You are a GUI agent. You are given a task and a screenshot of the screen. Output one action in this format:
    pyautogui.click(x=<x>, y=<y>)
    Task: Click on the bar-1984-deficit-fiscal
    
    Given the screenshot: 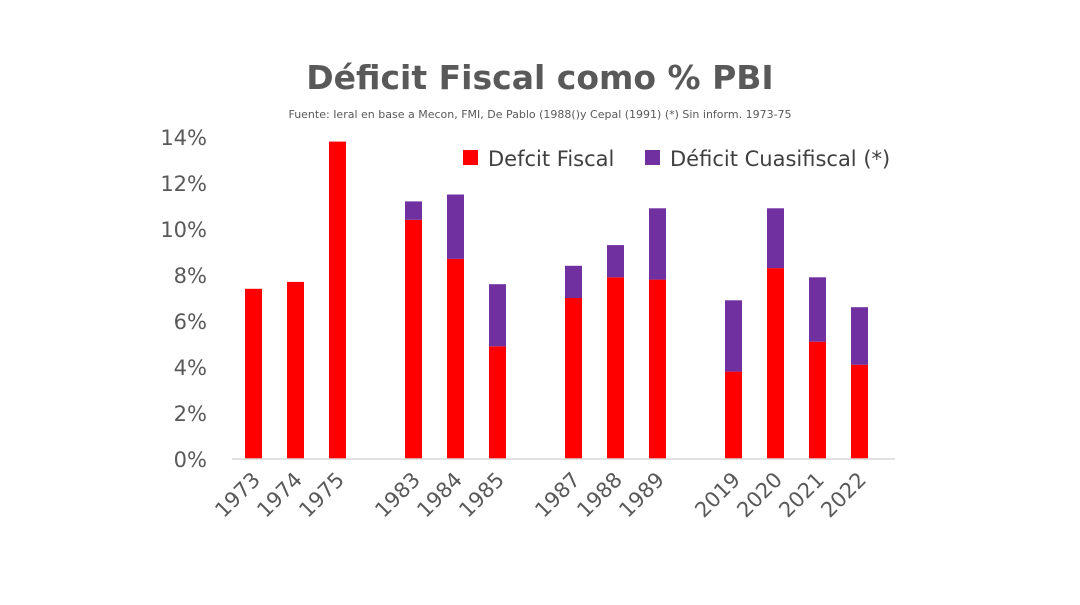 What is the action you would take?
    pyautogui.click(x=455, y=358)
    